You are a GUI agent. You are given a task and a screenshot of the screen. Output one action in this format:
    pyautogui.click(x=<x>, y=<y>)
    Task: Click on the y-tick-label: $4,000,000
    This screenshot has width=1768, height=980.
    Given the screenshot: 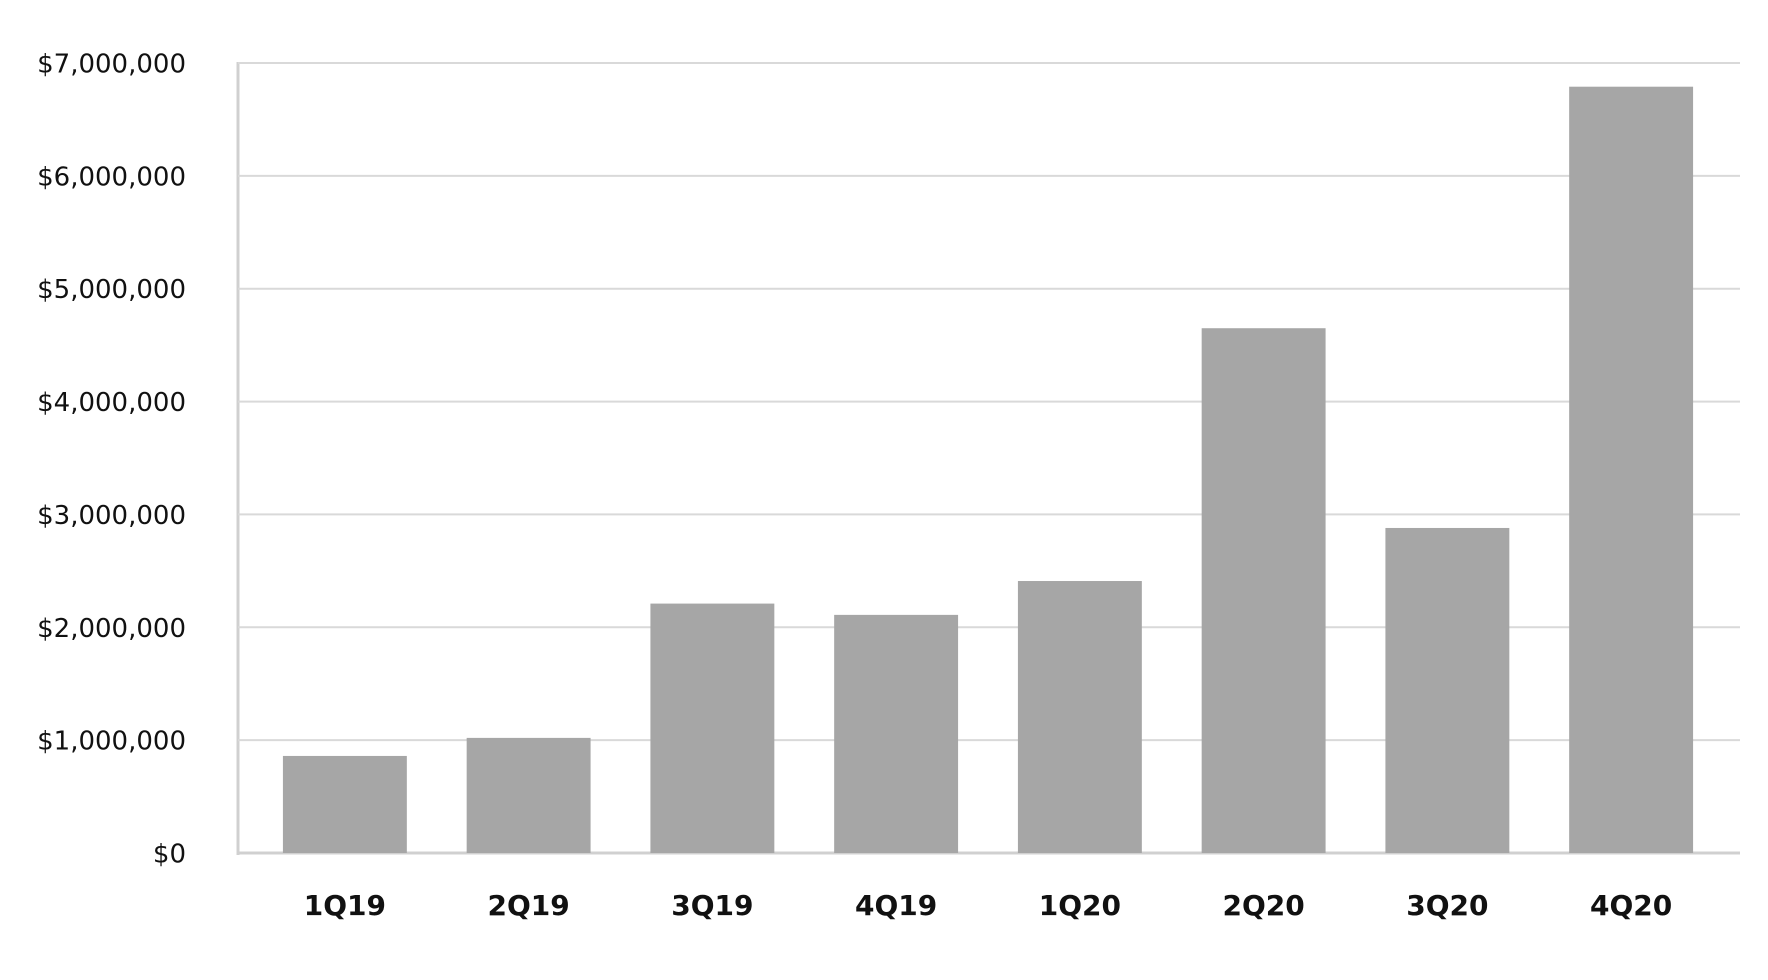 What is the action you would take?
    pyautogui.click(x=111, y=403)
    